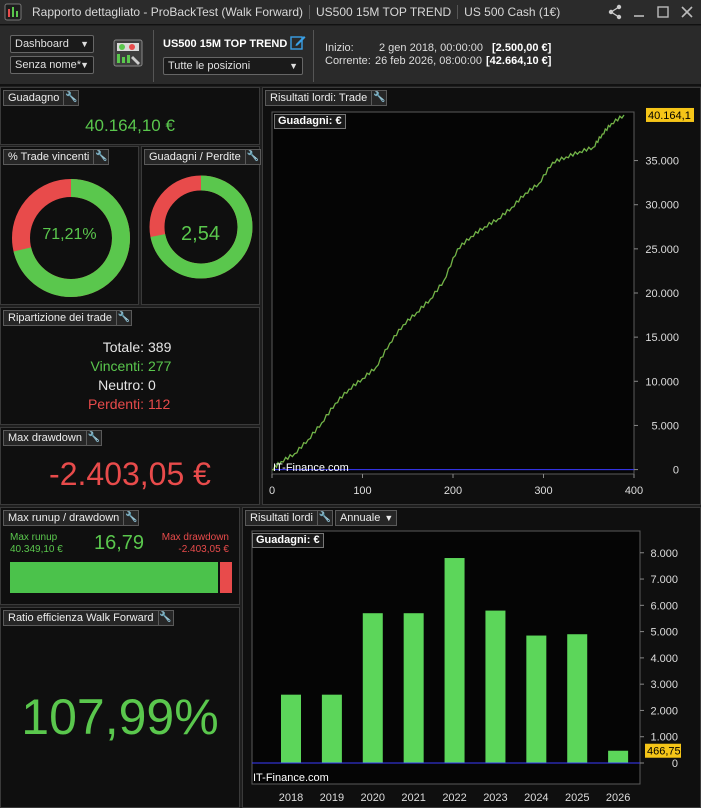 This screenshot has width=701, height=808. What do you see at coordinates (662, 294) in the screenshot?
I see `y-tick-label: 20.000` at bounding box center [662, 294].